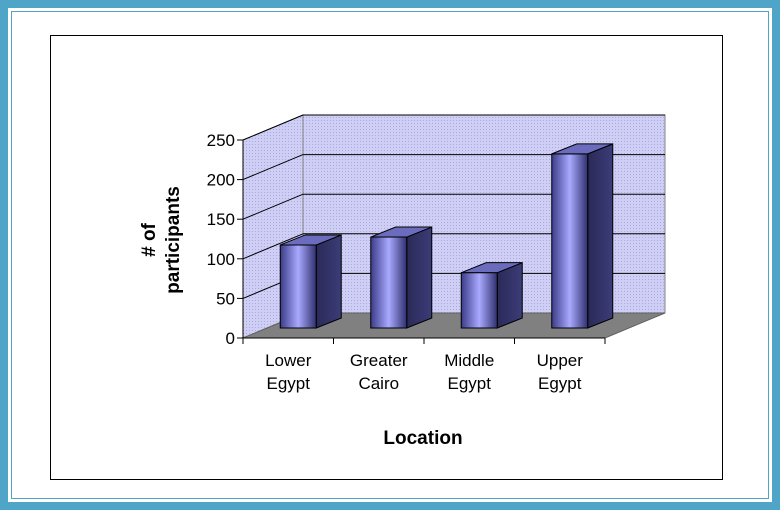 The height and width of the screenshot is (510, 780). Describe the element at coordinates (161, 240) in the screenshot. I see `y-axis-title: # of participants` at that location.